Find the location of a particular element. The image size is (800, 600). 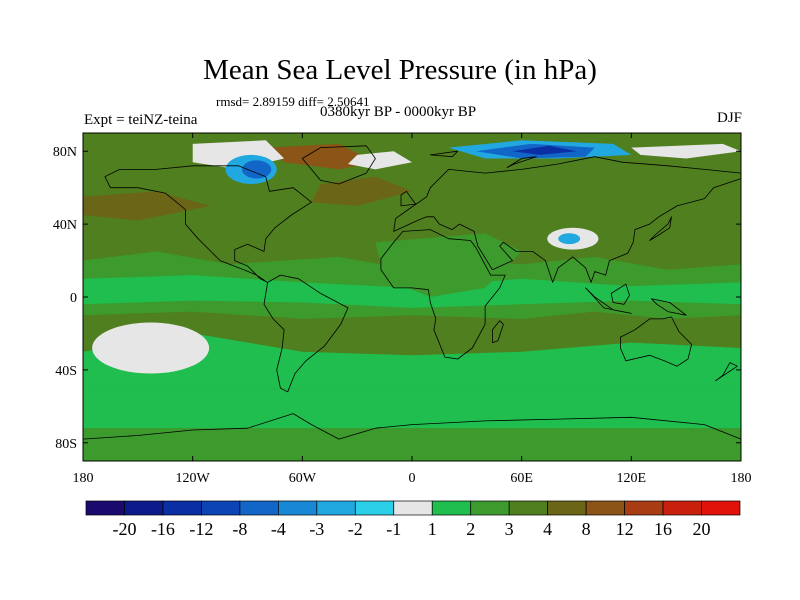

experiment-text: Expt = teiNZ-teina is located at coordinates (141, 120).